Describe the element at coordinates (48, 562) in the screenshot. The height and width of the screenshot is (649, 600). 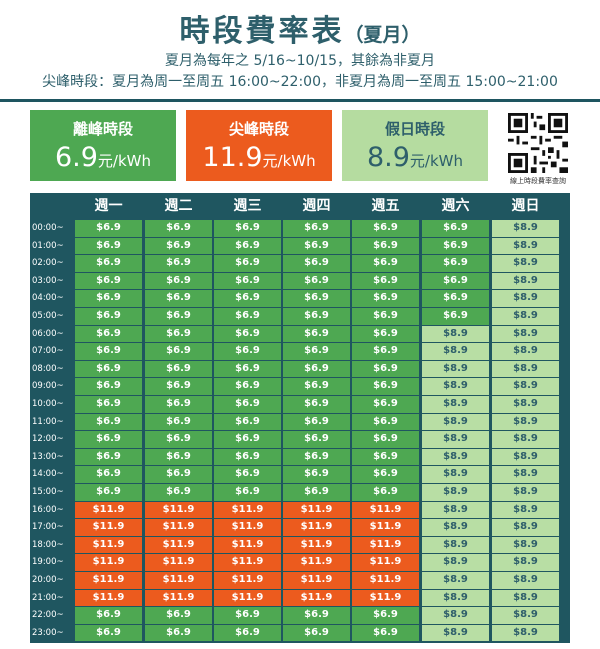
I see `time-label: 19:00~` at that location.